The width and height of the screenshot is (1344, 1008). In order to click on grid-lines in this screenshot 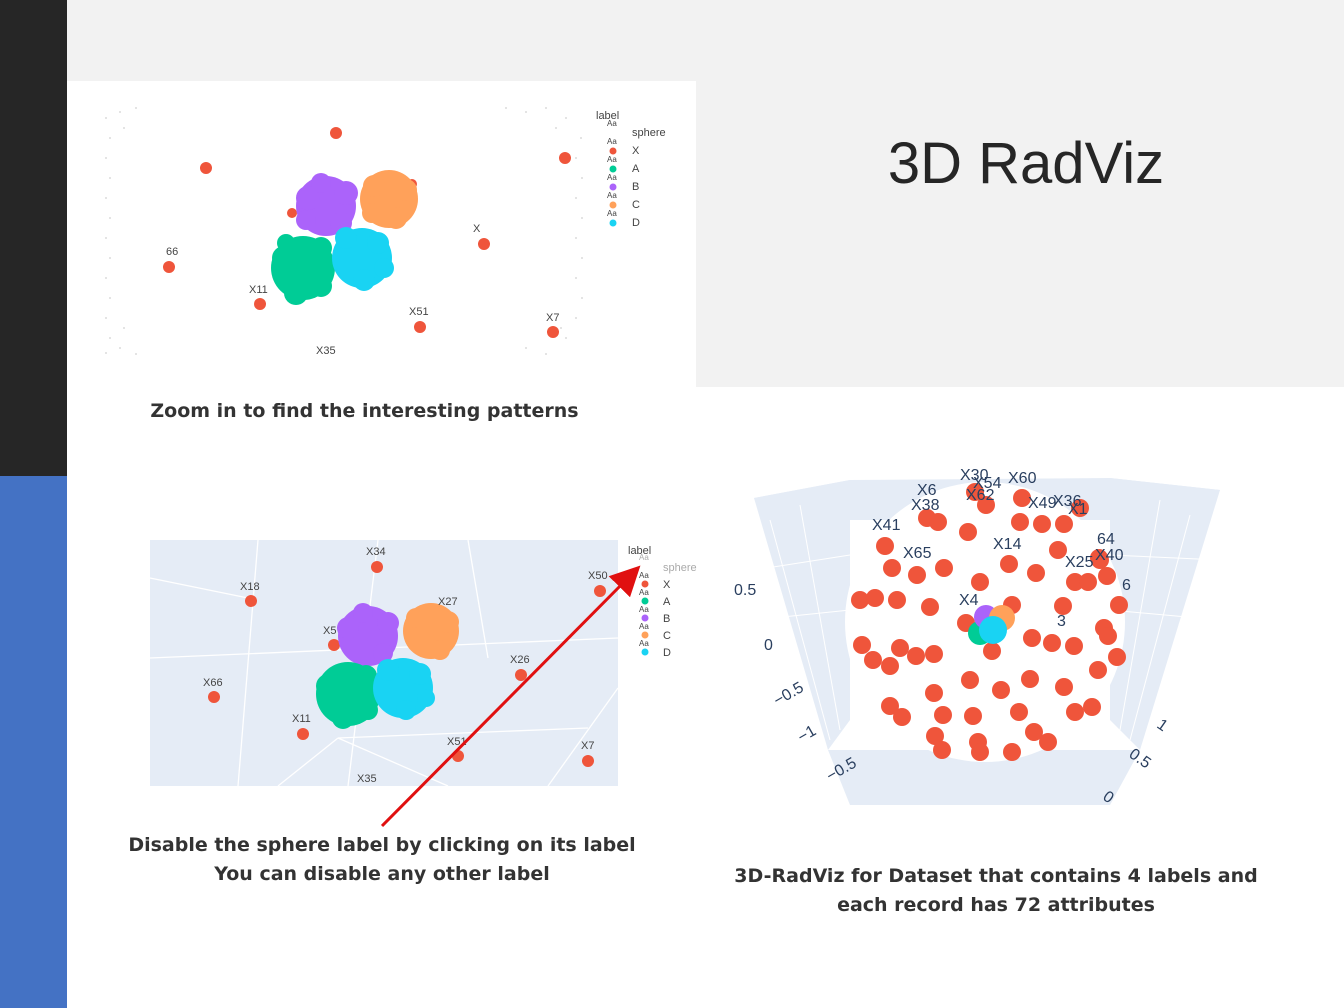, I will do `click(987, 620)`.